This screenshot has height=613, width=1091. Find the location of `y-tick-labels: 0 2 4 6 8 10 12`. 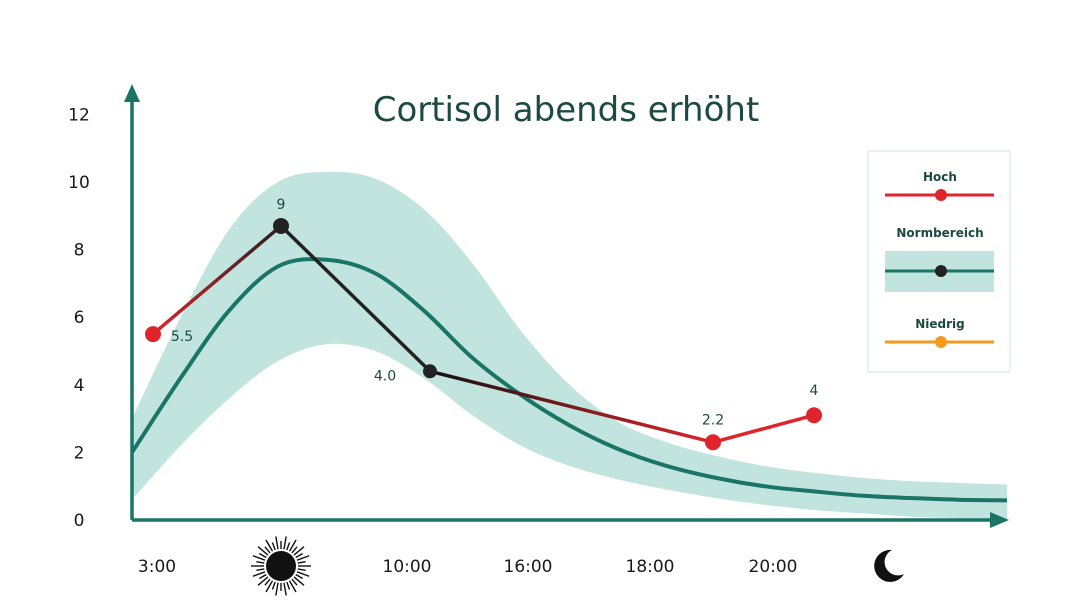

y-tick-labels: 0 2 4 6 8 10 12 is located at coordinates (79, 318).